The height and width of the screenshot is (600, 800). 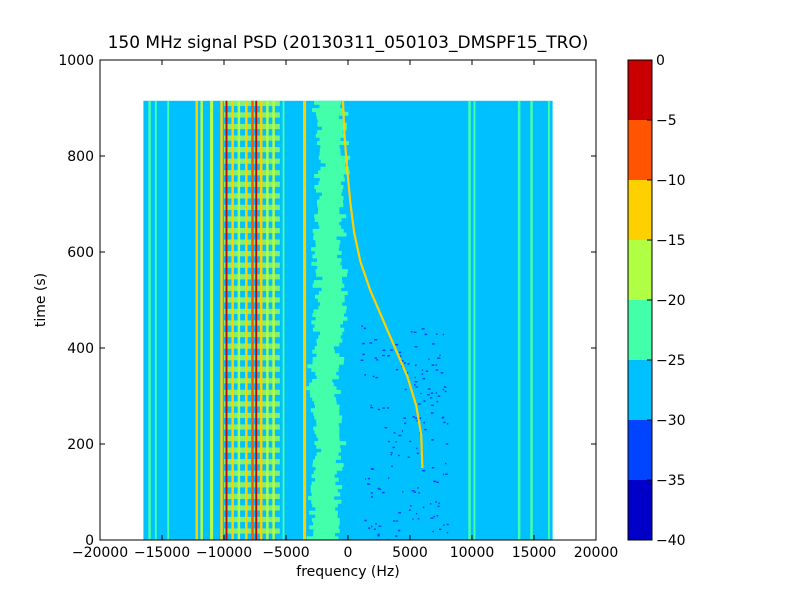 What do you see at coordinates (162, 553) in the screenshot?
I see `x-tick-label: −15000` at bounding box center [162, 553].